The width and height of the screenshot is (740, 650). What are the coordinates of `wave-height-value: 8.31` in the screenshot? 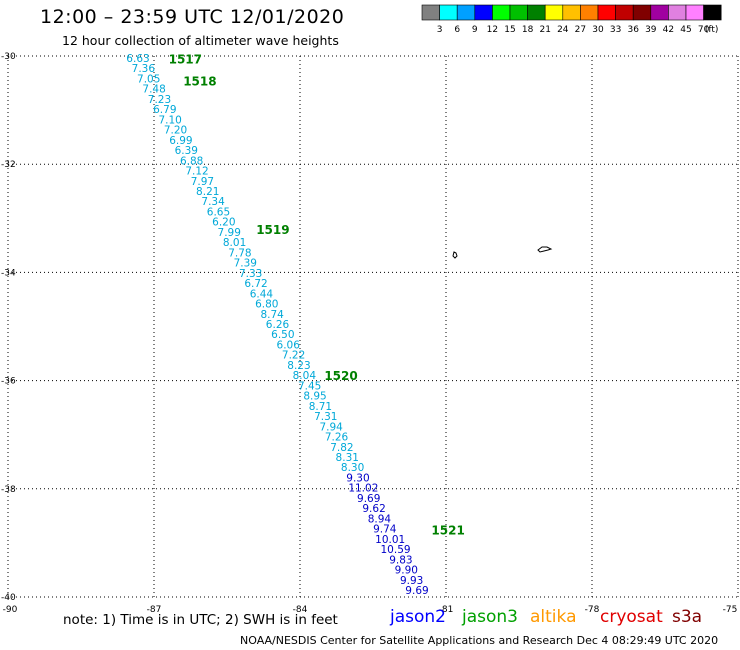 It's located at (347, 458).